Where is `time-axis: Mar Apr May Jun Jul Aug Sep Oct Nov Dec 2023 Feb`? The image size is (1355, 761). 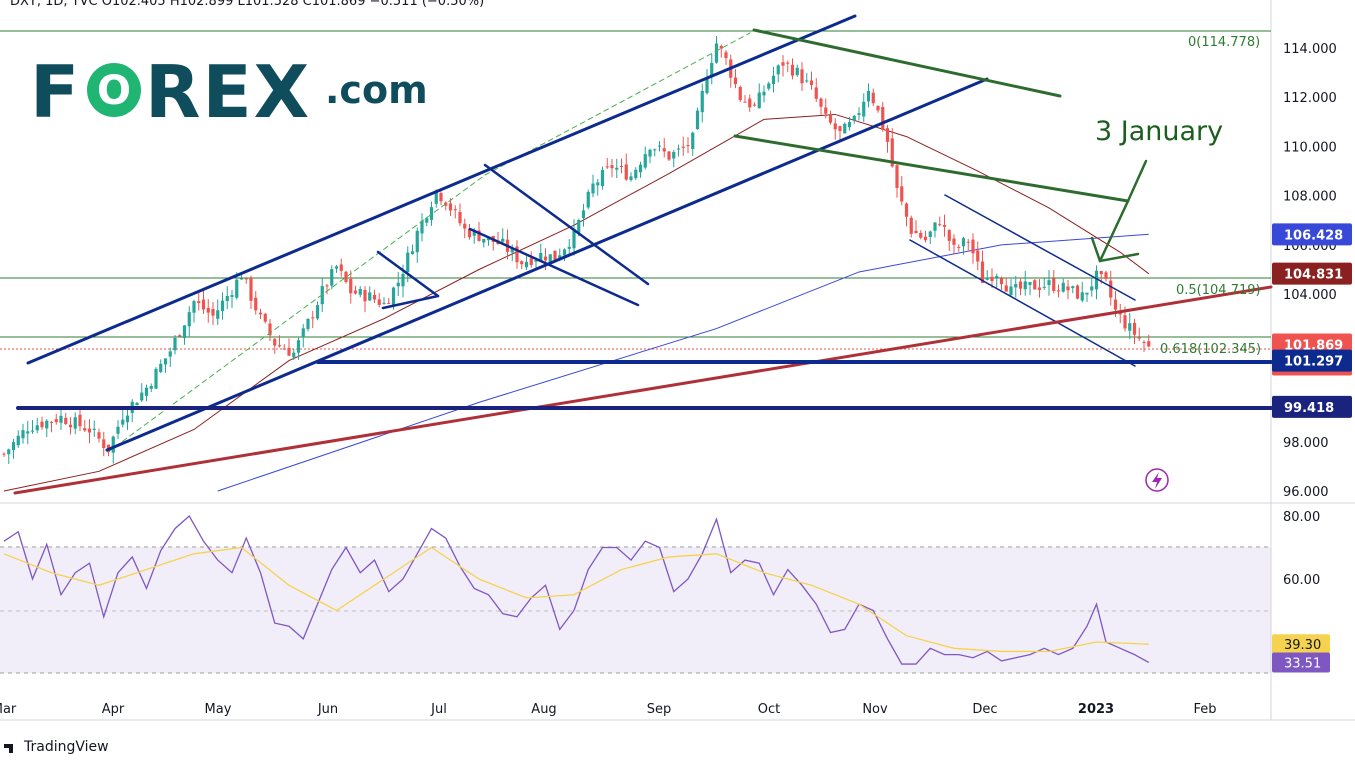 time-axis: Mar Apr May Jun Jul Aug Sep Oct Nov Dec 2023 Feb is located at coordinates (608, 709).